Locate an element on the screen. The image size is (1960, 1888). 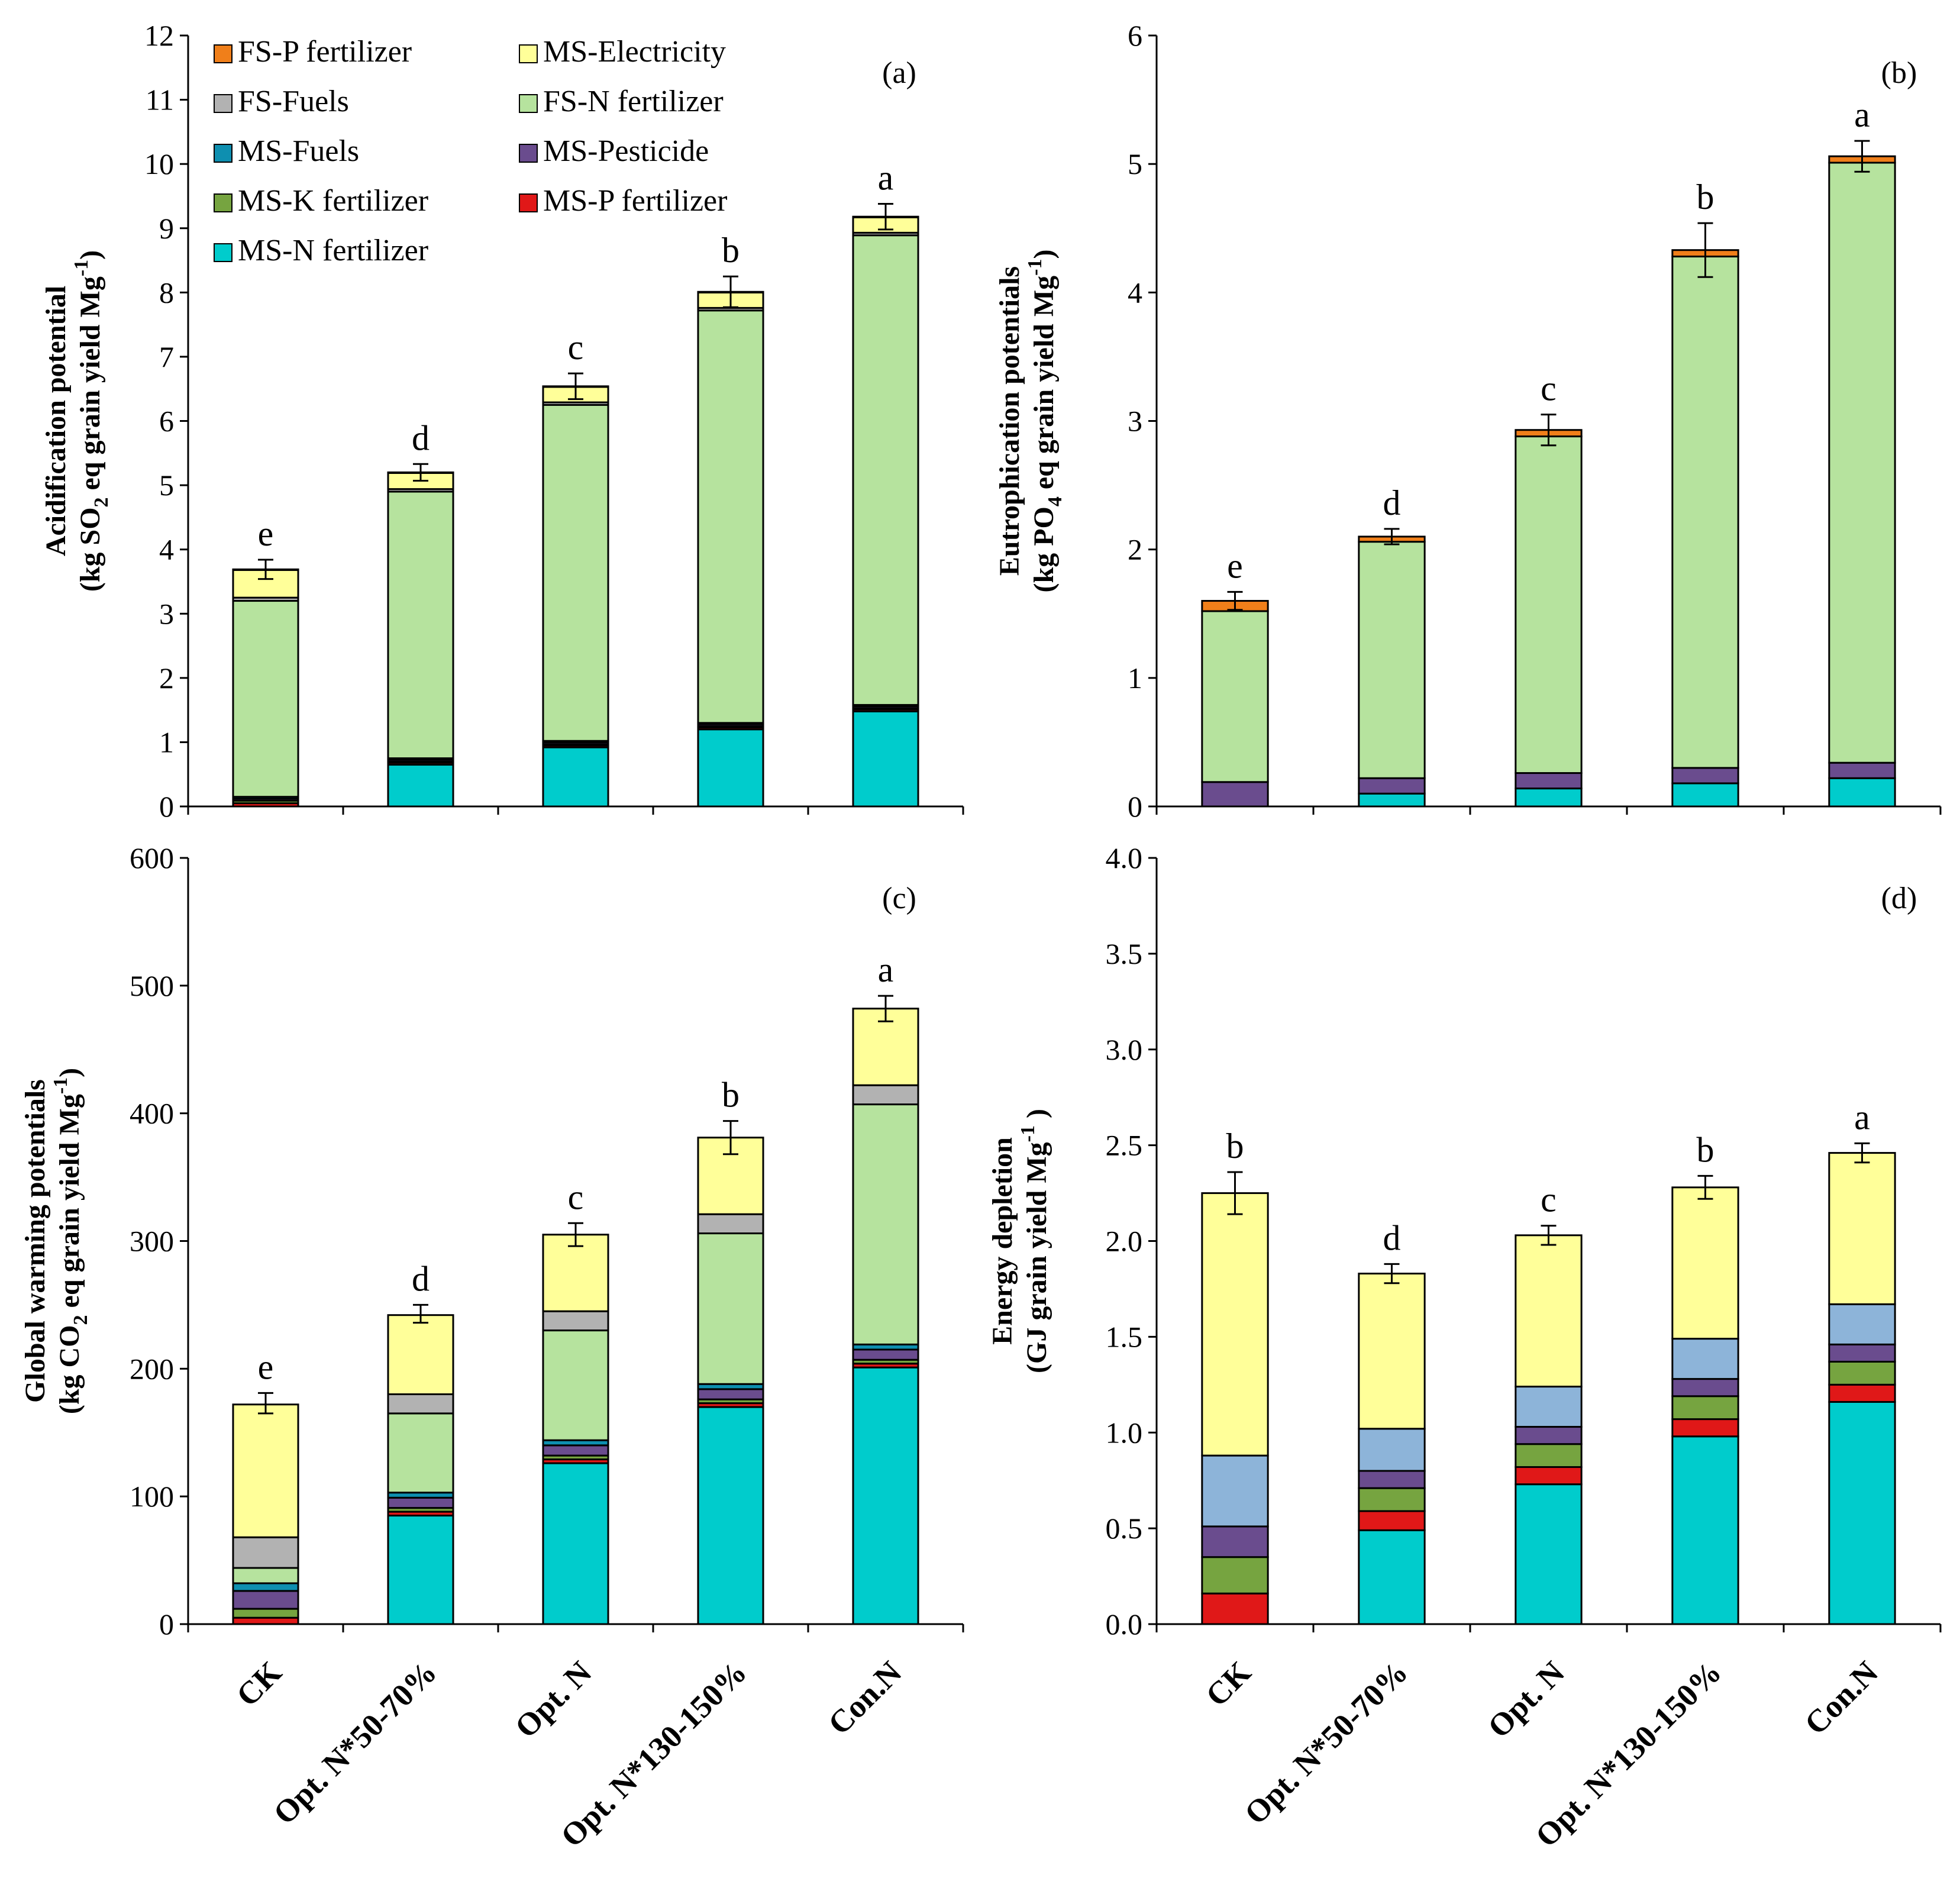
y-title-part: (GJ grain yield Mg is located at coordinates (1036, 1257).